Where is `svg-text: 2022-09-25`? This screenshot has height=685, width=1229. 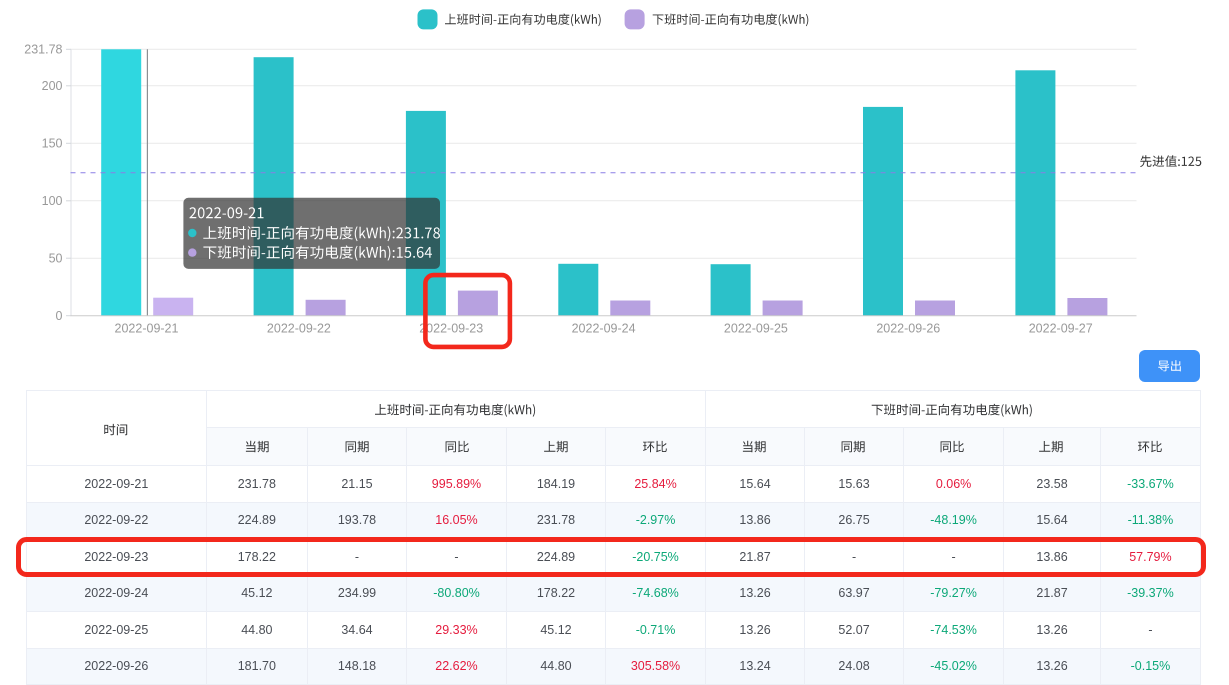 svg-text: 2022-09-25 is located at coordinates (756, 328).